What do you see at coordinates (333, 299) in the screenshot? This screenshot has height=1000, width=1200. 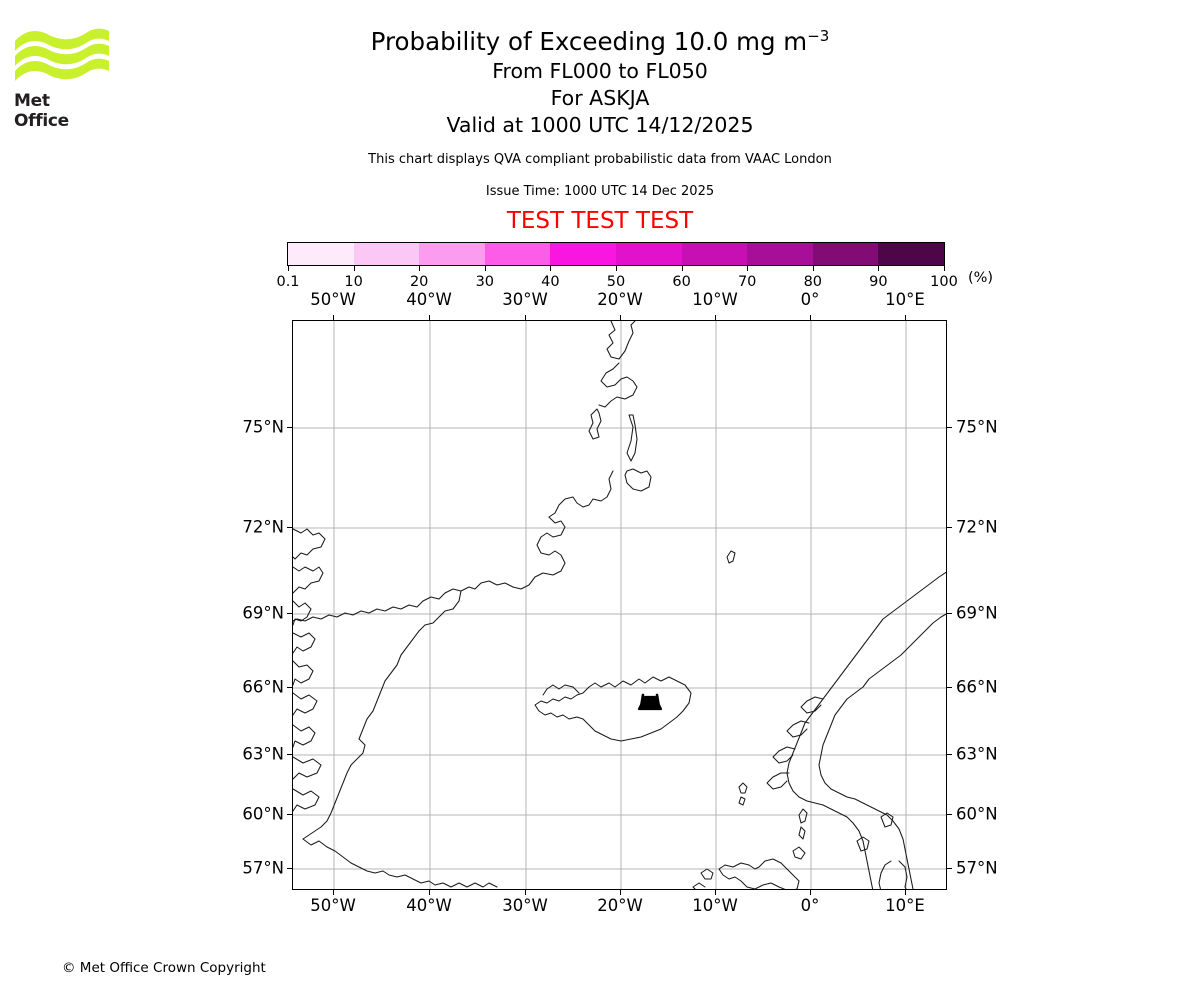 I see `lon-label-top-0: 50°W` at bounding box center [333, 299].